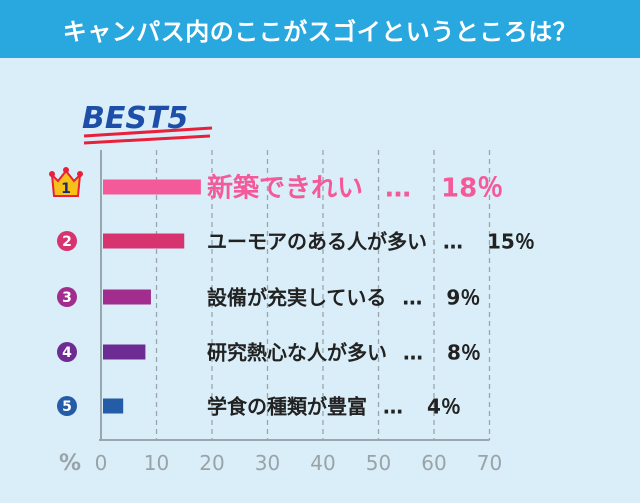 This screenshot has width=640, height=503. Describe the element at coordinates (101, 463) in the screenshot. I see `tick-label-0: 0` at that location.